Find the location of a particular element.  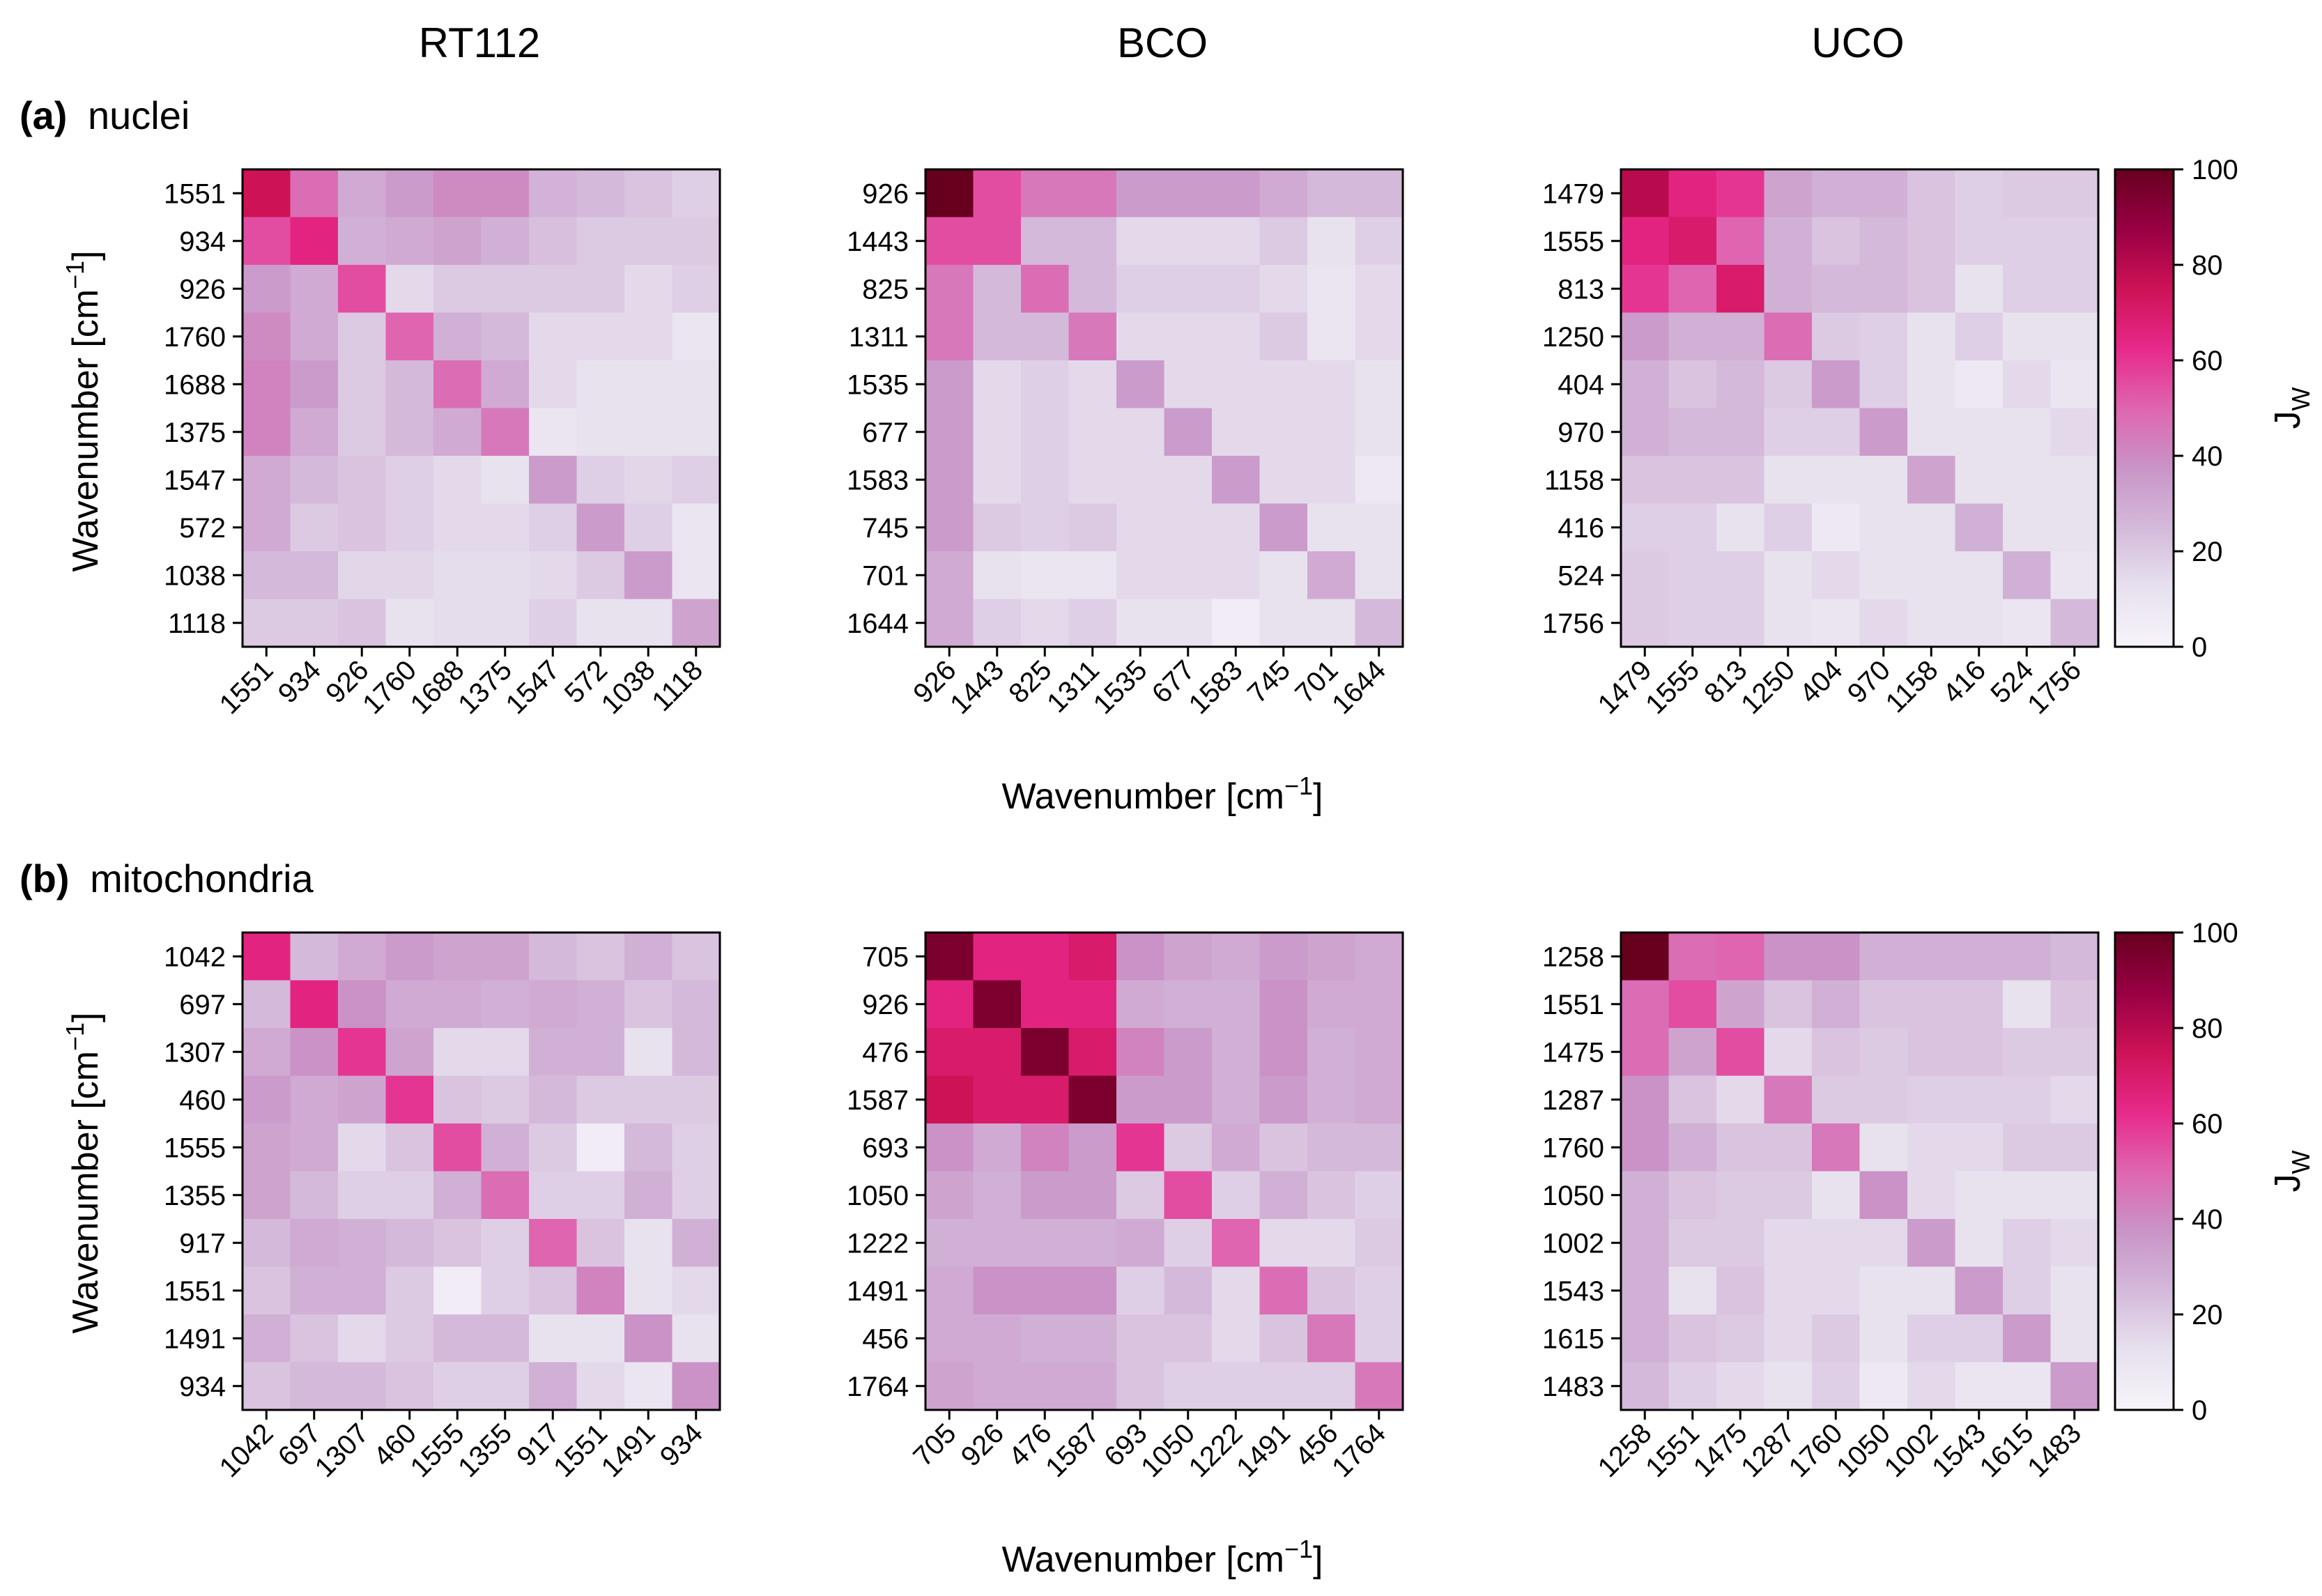

heatmap-cell-nuclei-uco-r9-c7 is located at coordinates (1979, 623).